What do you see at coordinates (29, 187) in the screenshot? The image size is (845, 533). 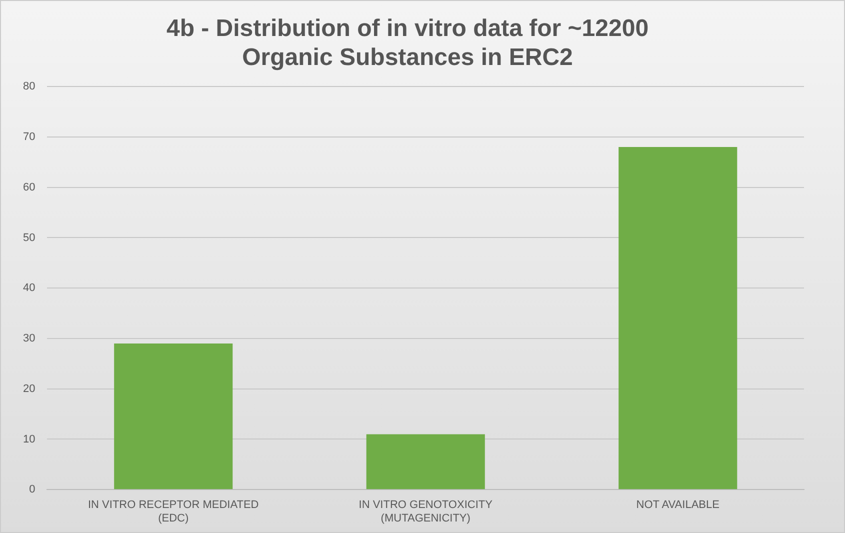 I see `y-tick-label: 60` at bounding box center [29, 187].